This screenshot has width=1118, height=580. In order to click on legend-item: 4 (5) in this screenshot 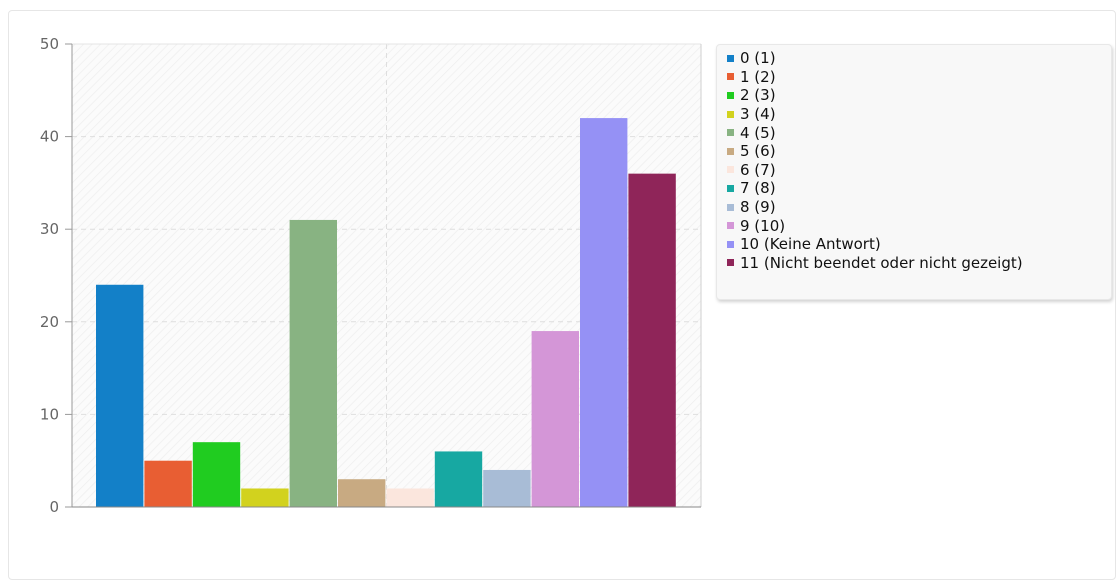, I will do `click(919, 132)`.